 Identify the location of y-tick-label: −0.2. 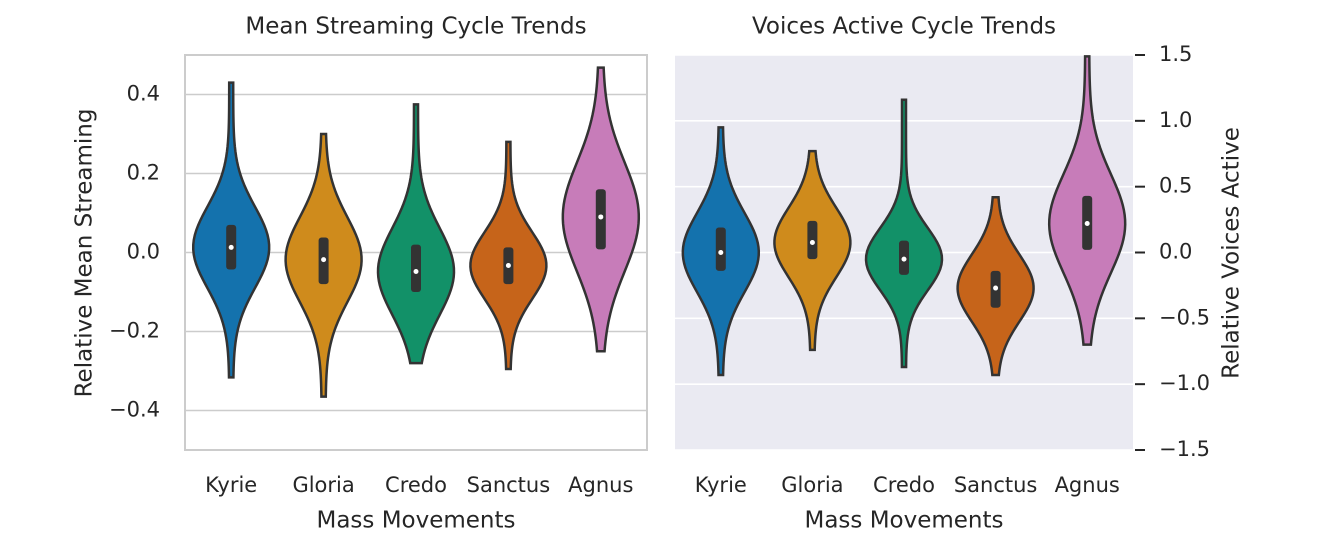
(134, 331).